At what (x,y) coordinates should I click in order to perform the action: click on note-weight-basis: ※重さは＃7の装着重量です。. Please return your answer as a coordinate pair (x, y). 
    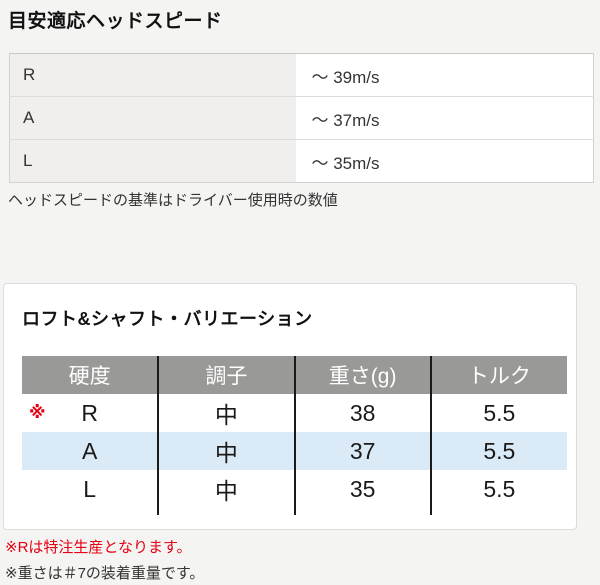
    Looking at the image, I should click on (105, 573).